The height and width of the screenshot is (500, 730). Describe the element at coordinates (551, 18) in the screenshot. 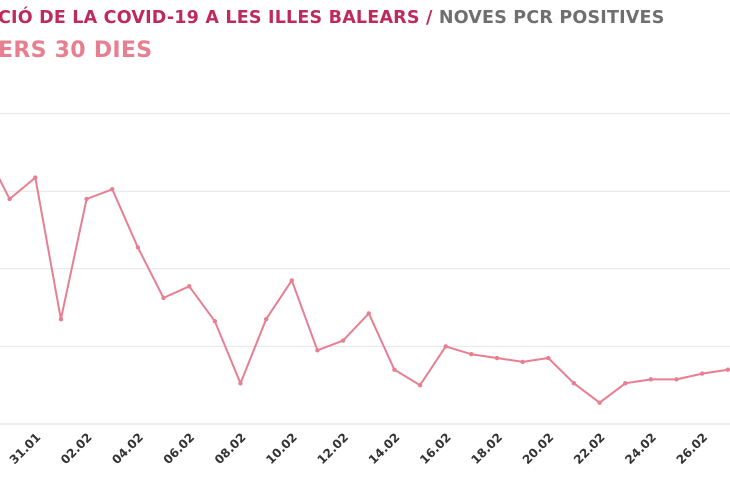

I see `chart-title-sub: NOVES PCR POSITIVES` at that location.